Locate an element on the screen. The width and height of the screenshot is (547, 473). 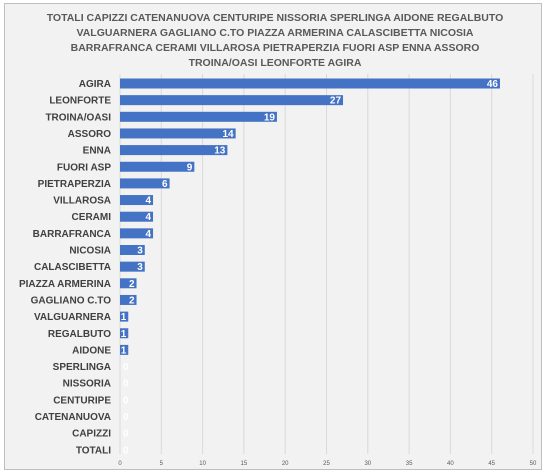
category-label: PIETRAPERZIA is located at coordinates (74, 184).